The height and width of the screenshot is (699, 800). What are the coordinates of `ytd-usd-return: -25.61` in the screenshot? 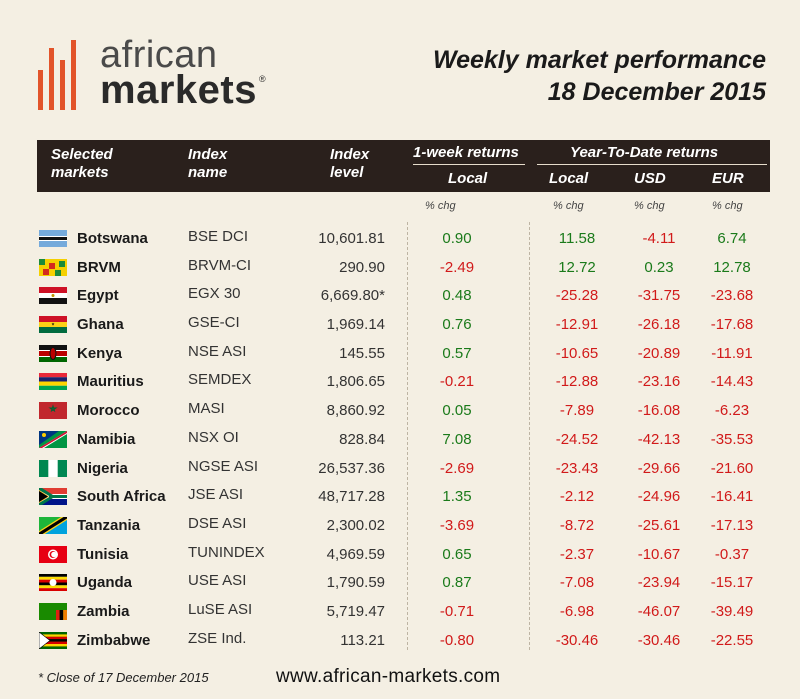 It's located at (659, 525).